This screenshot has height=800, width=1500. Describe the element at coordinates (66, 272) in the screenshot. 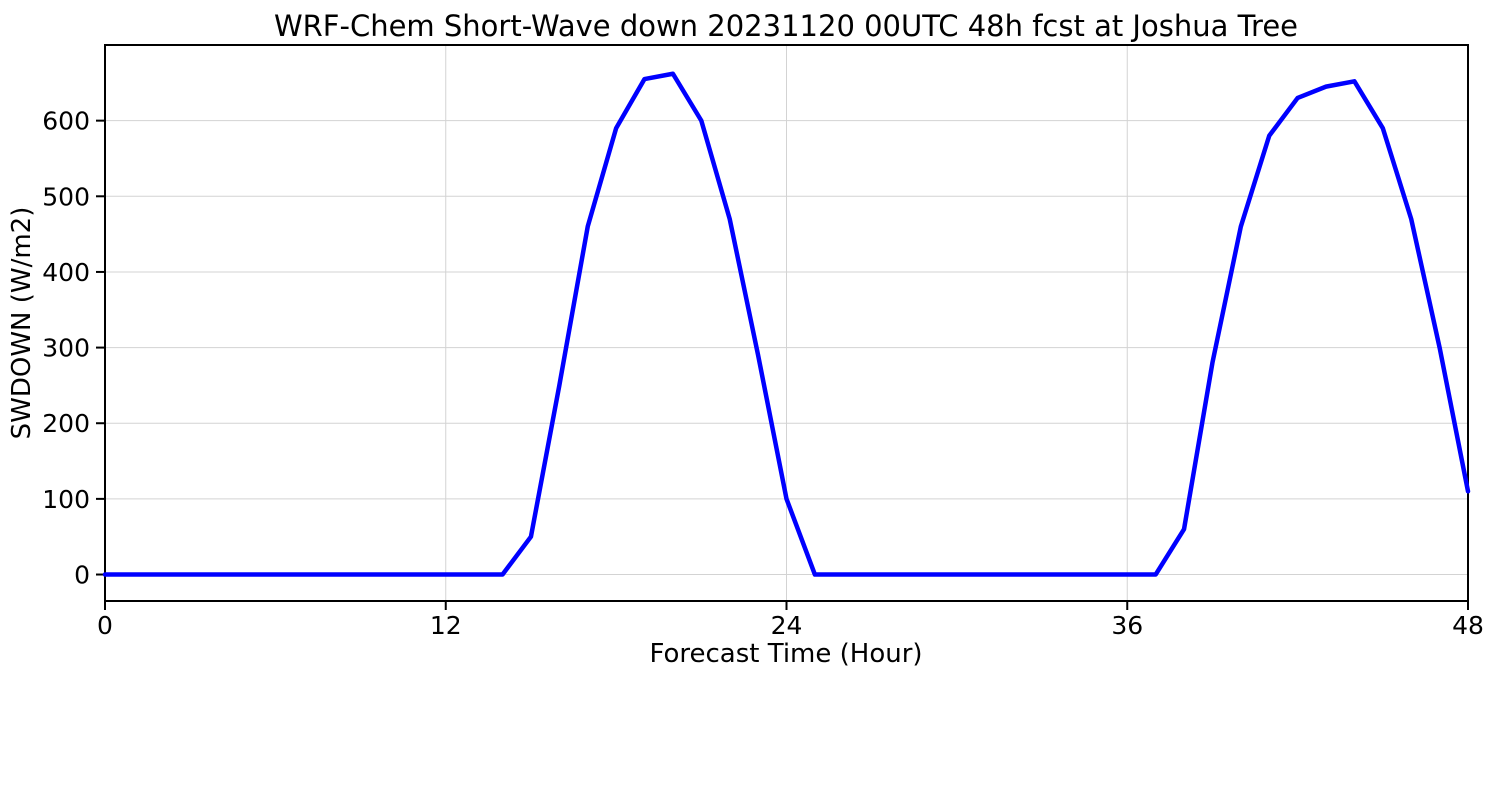

I see `y-tick-label: 400` at that location.